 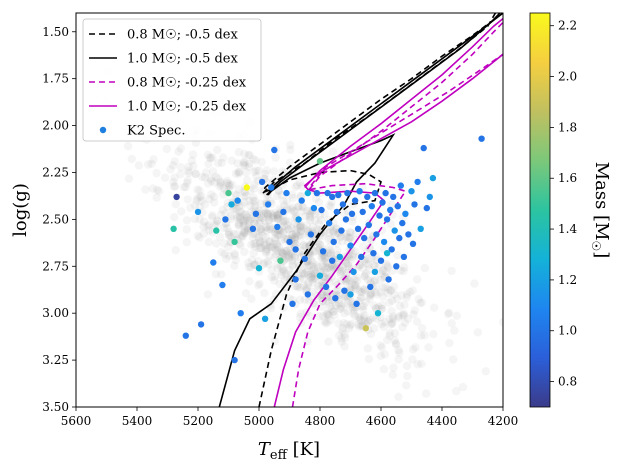 What do you see at coordinates (55, 32) in the screenshot?
I see `y-tick-label: 1.50` at bounding box center [55, 32].